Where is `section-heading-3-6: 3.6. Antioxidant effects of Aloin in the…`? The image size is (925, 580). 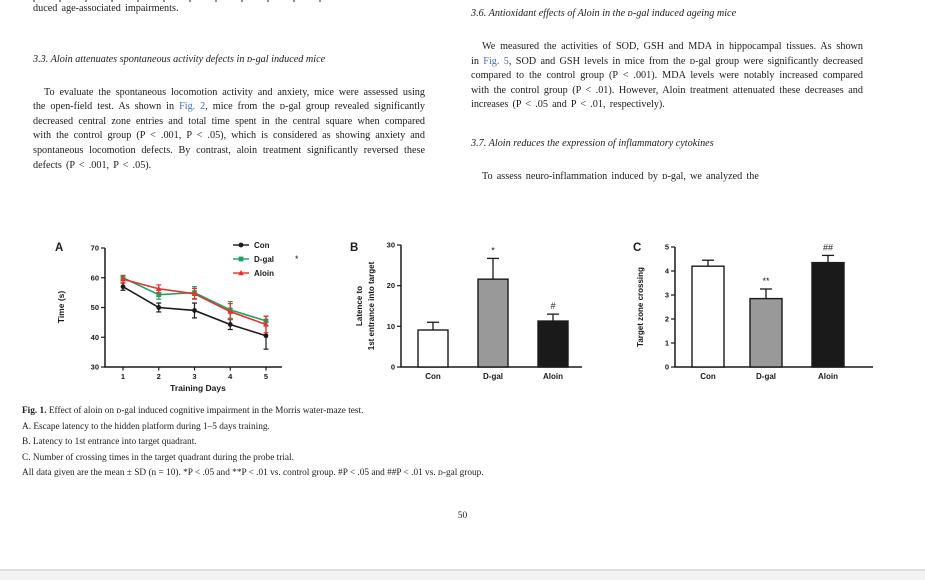
section-heading-3-6: 3.6. Antioxidant effects of Aloin in the… is located at coordinates (604, 13).